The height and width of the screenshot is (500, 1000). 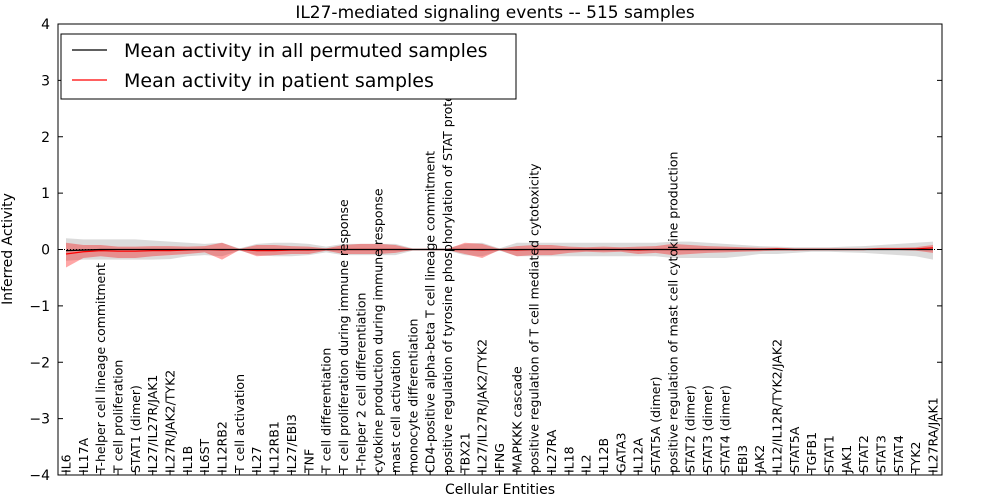 What do you see at coordinates (170, 421) in the screenshot?
I see `x-tick-label: IL27R/JAK2/TYK2` at bounding box center [170, 421].